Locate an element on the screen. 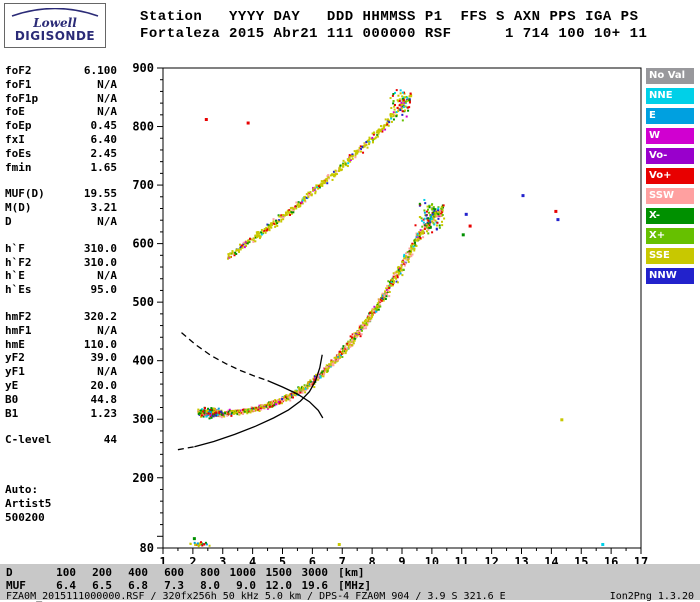  svg-text: 300 is located at coordinates (143, 419).